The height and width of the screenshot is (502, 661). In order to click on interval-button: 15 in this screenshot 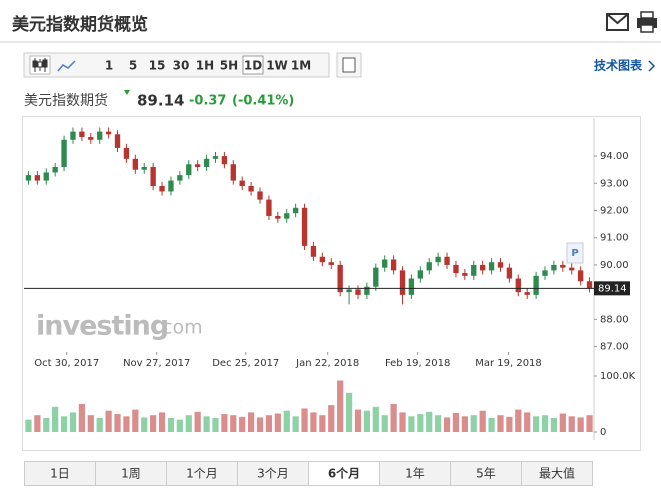, I will do `click(157, 66)`.